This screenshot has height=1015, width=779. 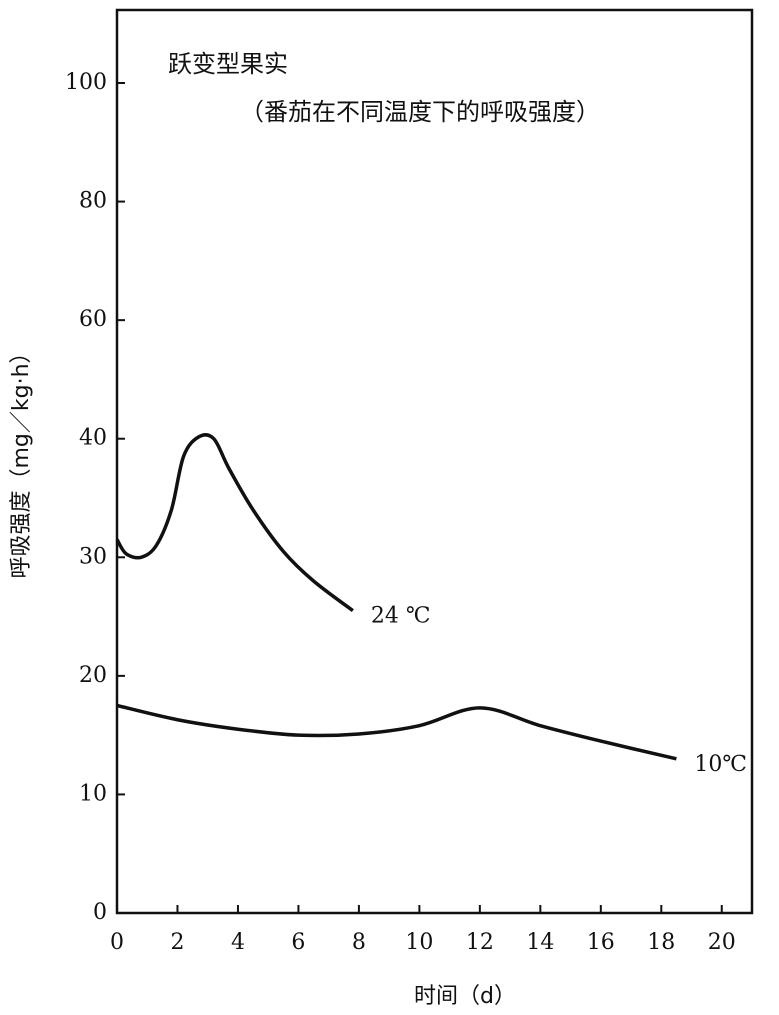 I want to click on x-tick-label: 18, so click(x=661, y=942).